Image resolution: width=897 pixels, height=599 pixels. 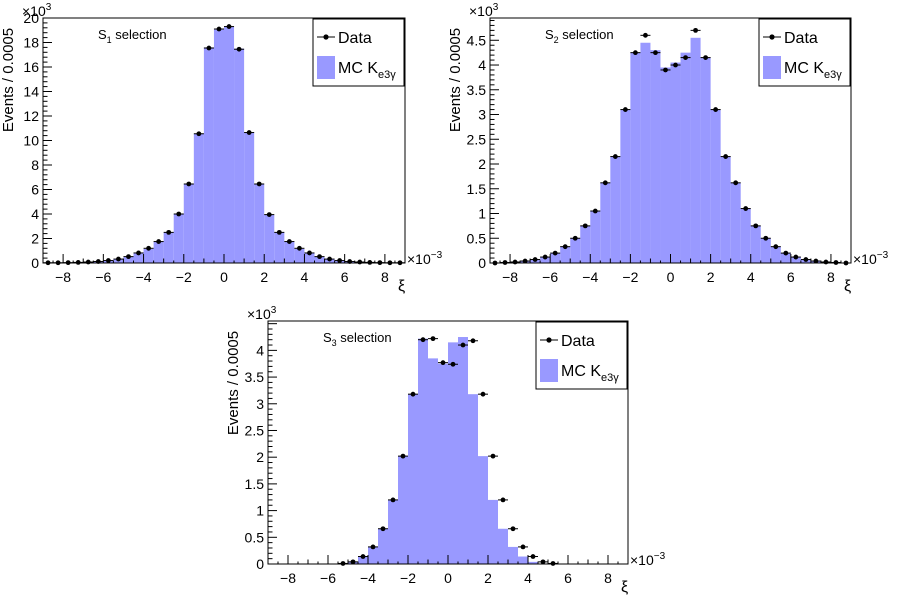 What do you see at coordinates (477, 40) in the screenshot?
I see `y-tick-label: 4.5` at bounding box center [477, 40].